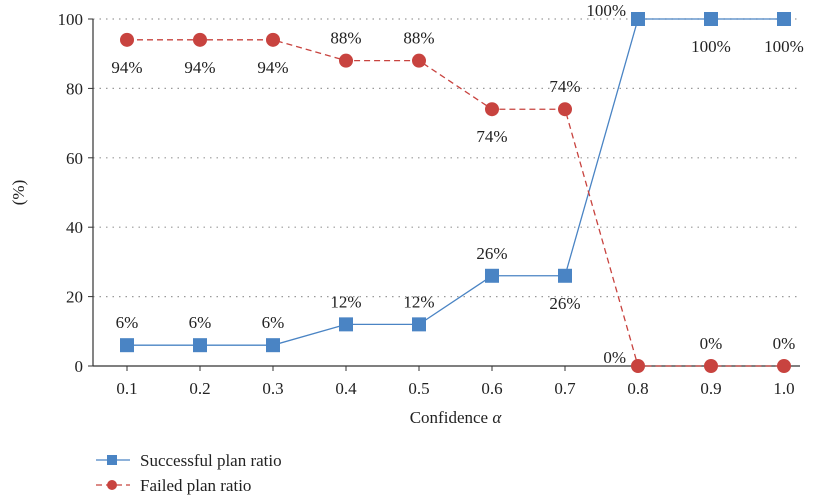 This screenshot has width=817, height=500. Describe the element at coordinates (455, 382) in the screenshot. I see `x-tick-labels: 0.1 0.2 0.3 0.4 0.5 0.6 0.7 0.8 0.9 1.0` at that location.